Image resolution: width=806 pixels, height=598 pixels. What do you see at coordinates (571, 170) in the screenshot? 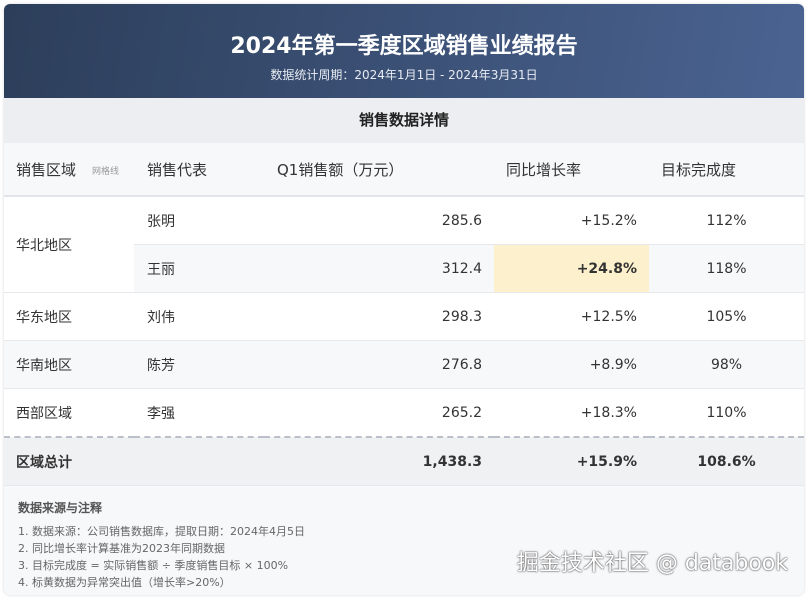
I see `col-header-growth: 同比增长率` at bounding box center [571, 170].